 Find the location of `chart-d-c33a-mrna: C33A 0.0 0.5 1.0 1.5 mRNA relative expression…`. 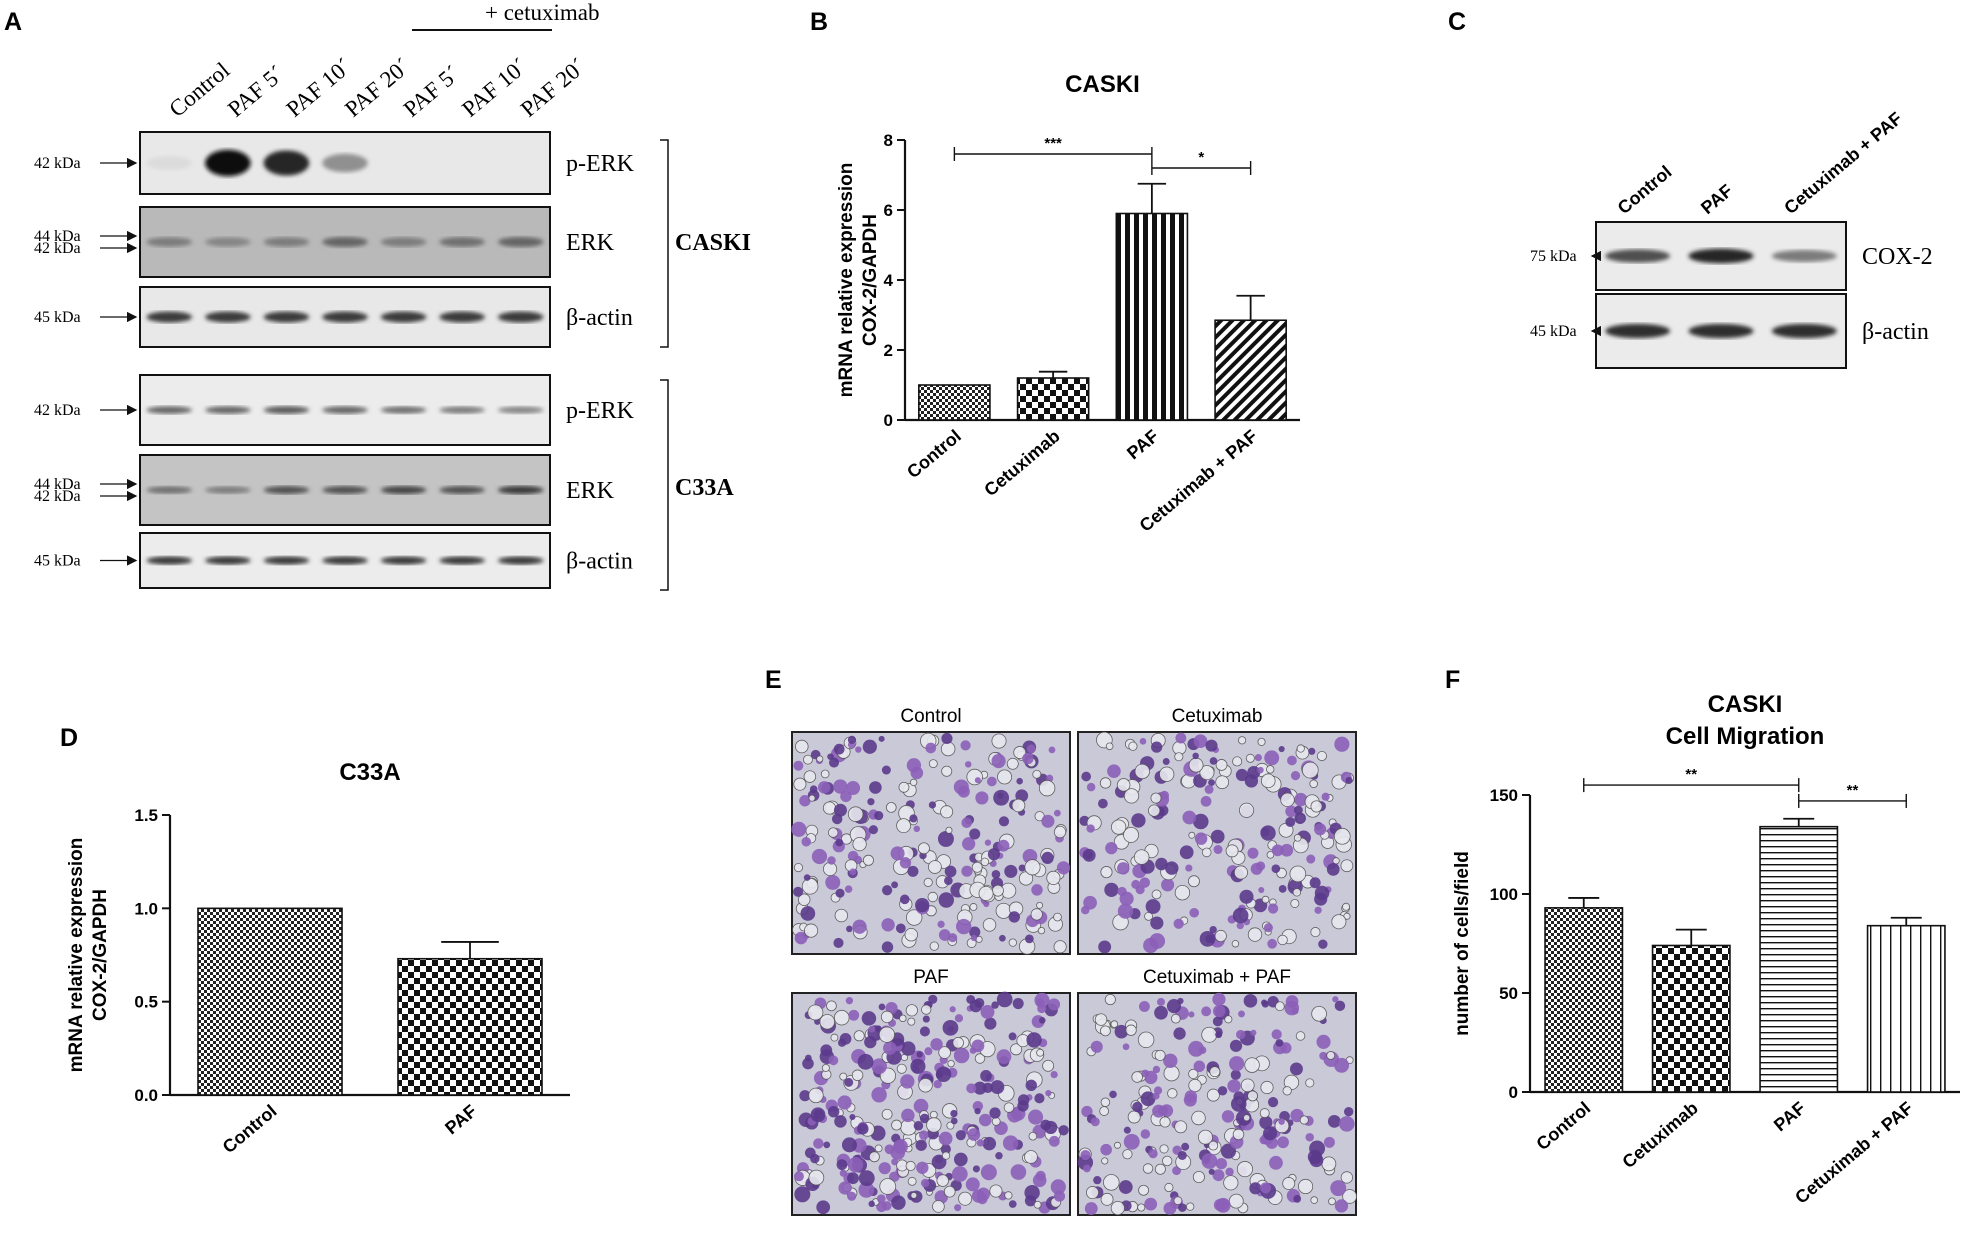

chart-d-c33a-mrna: C33A 0.0 0.5 1.0 1.5 mRNA relative expression… is located at coordinates (318, 958).